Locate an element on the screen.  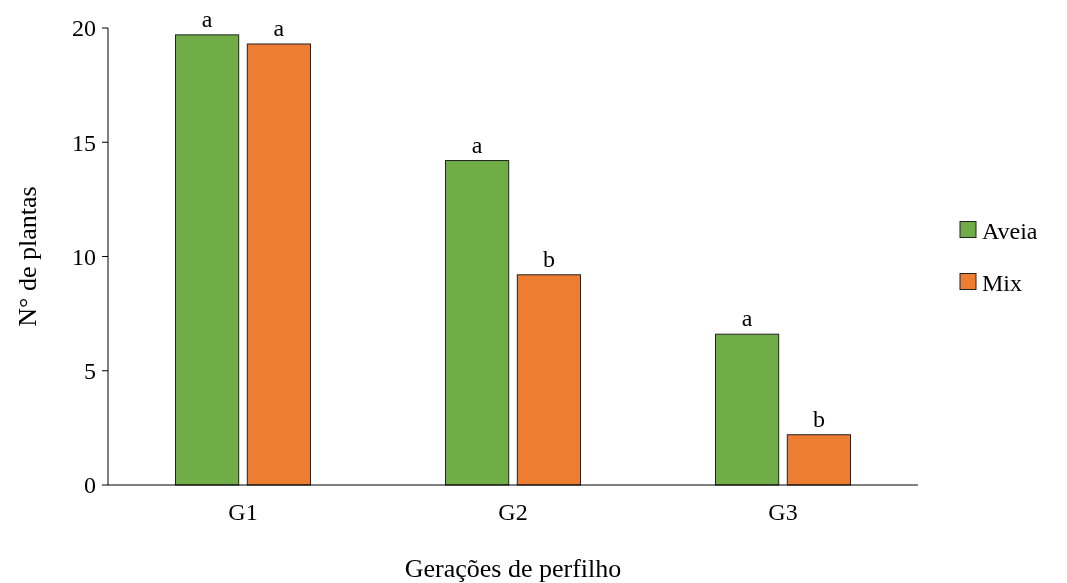
x-tick-label: G1 is located at coordinates (243, 512).